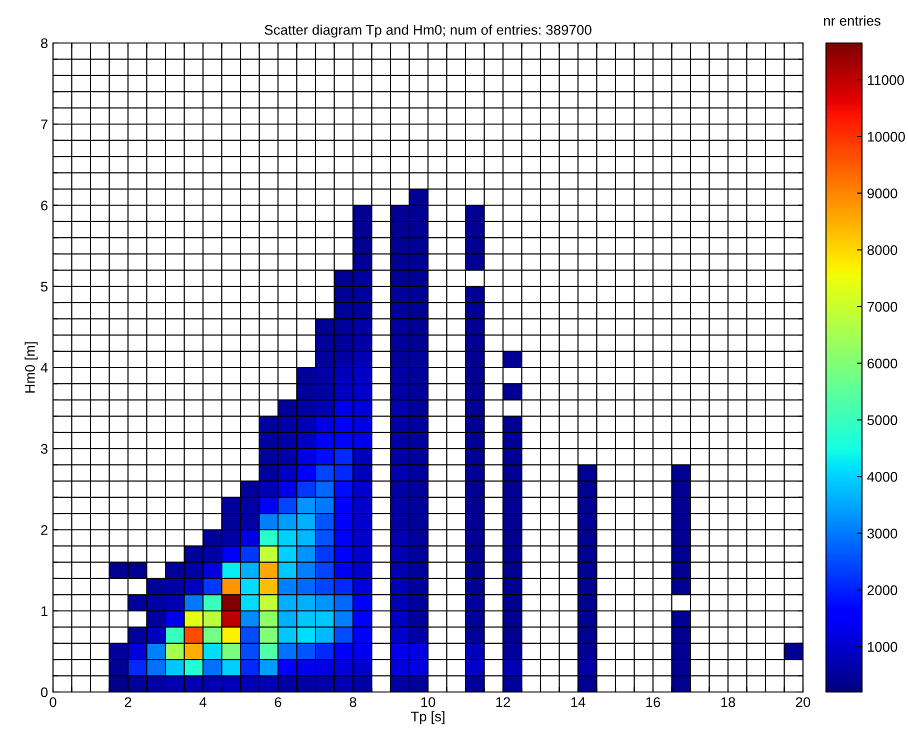 The width and height of the screenshot is (908, 744). What do you see at coordinates (428, 702) in the screenshot?
I see `x-tick-label: 10` at bounding box center [428, 702].